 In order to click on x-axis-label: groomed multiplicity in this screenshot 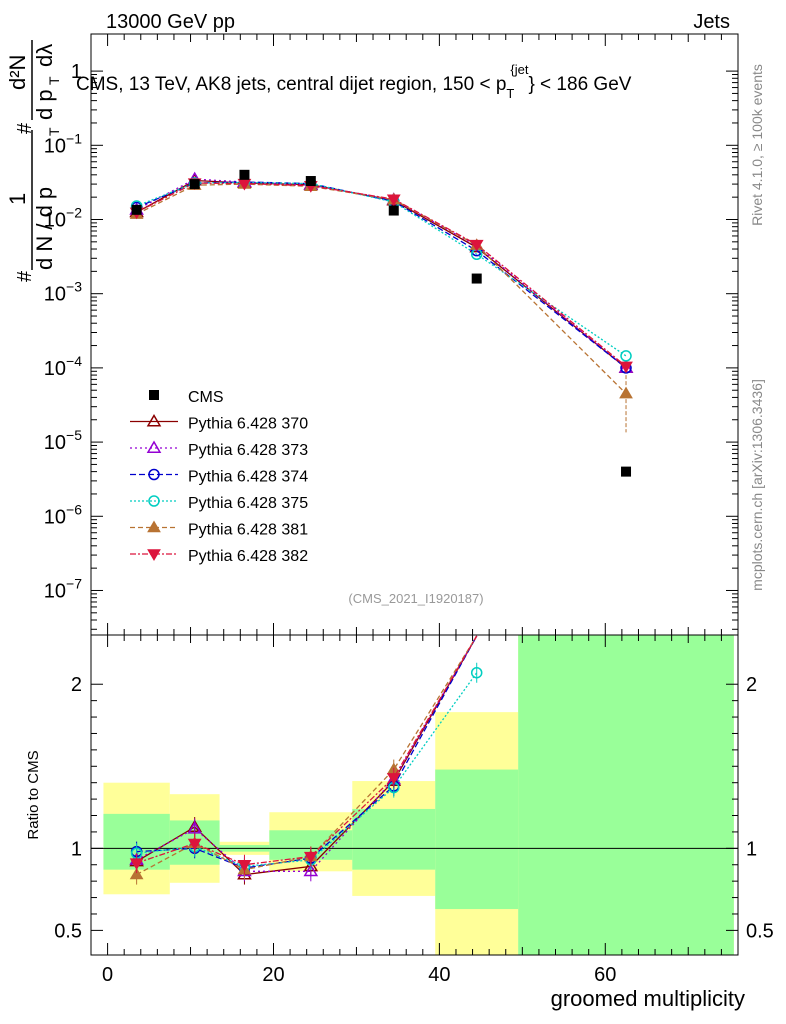, I will do `click(648, 998)`.